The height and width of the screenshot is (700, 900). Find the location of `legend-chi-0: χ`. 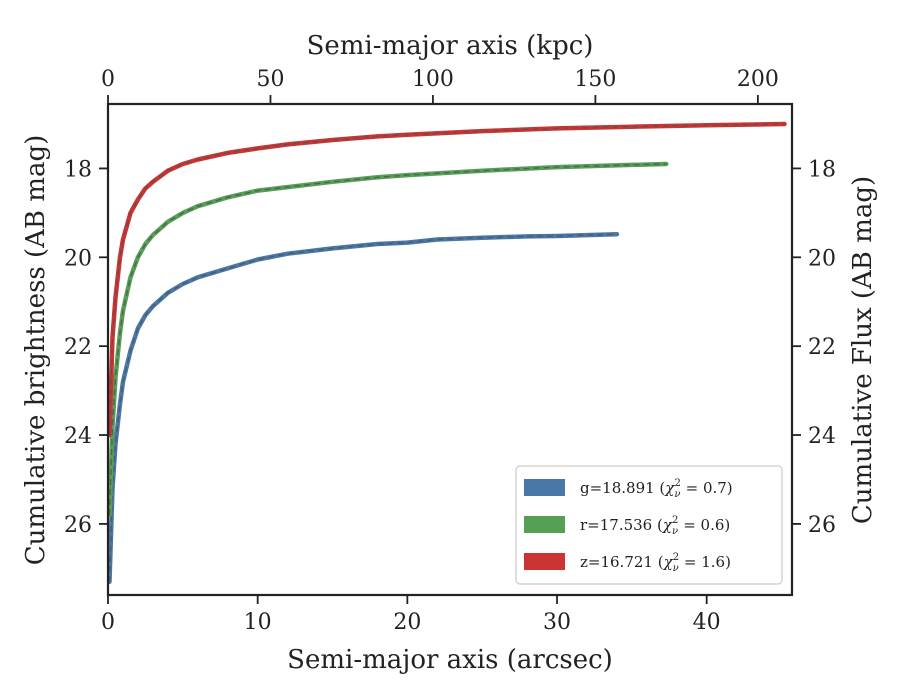

legend-chi-0: χ is located at coordinates (669, 488).